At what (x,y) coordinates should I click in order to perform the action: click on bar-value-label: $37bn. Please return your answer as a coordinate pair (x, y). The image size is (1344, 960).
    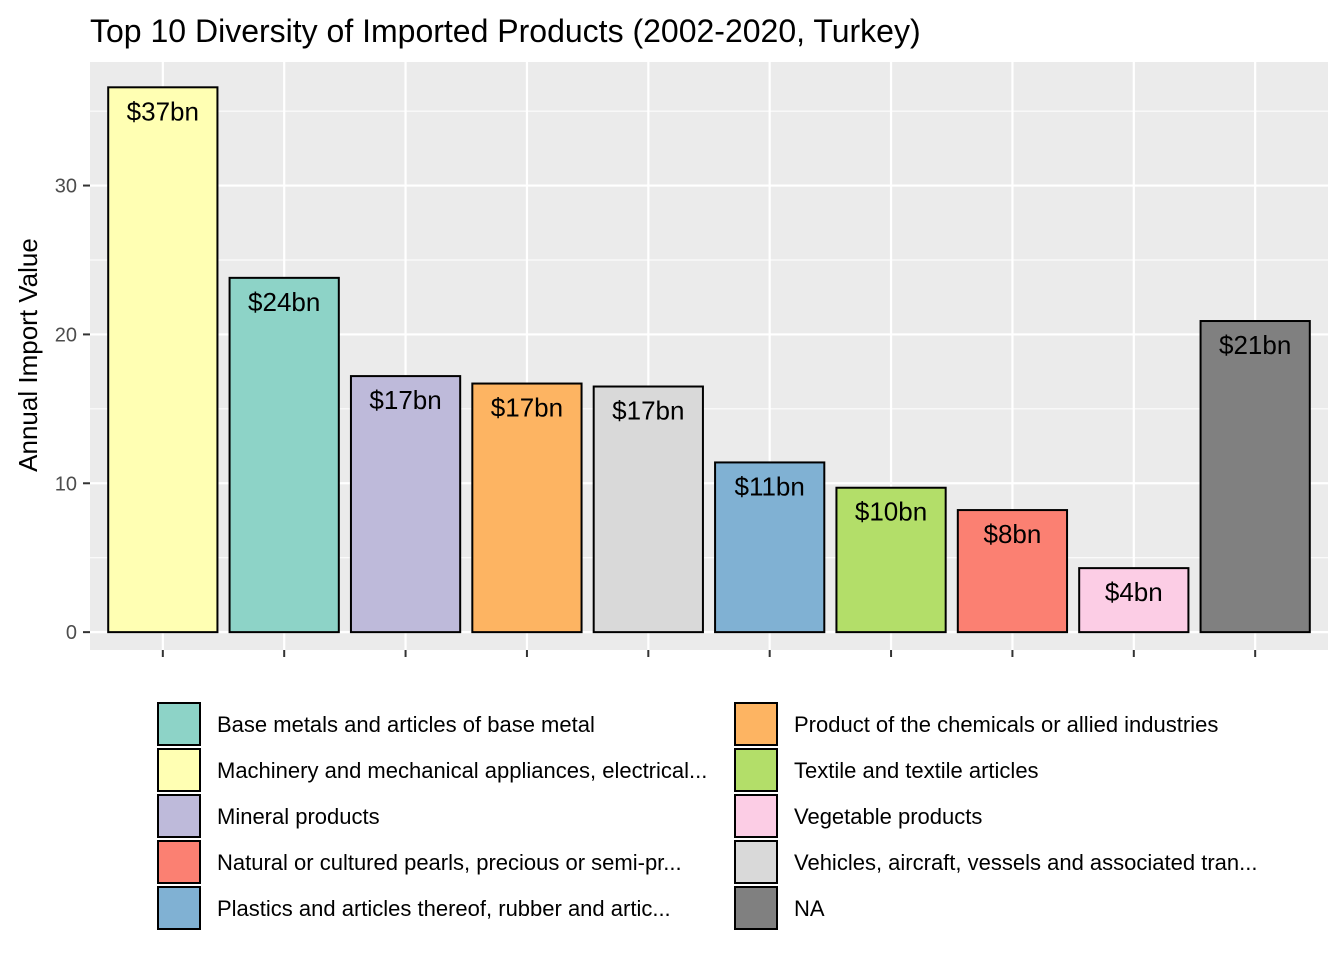
    Looking at the image, I should click on (163, 111).